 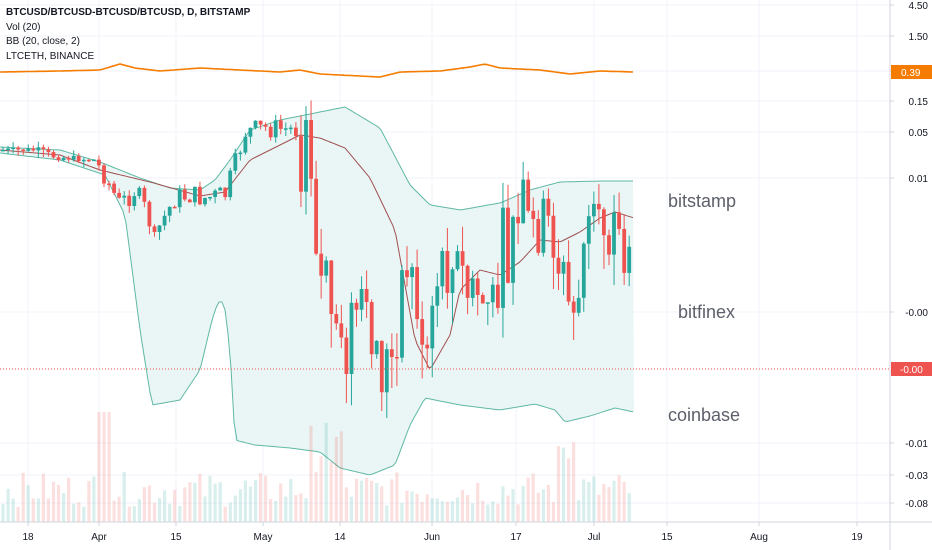 What do you see at coordinates (99, 537) in the screenshot?
I see `time-tick-label: Apr` at bounding box center [99, 537].